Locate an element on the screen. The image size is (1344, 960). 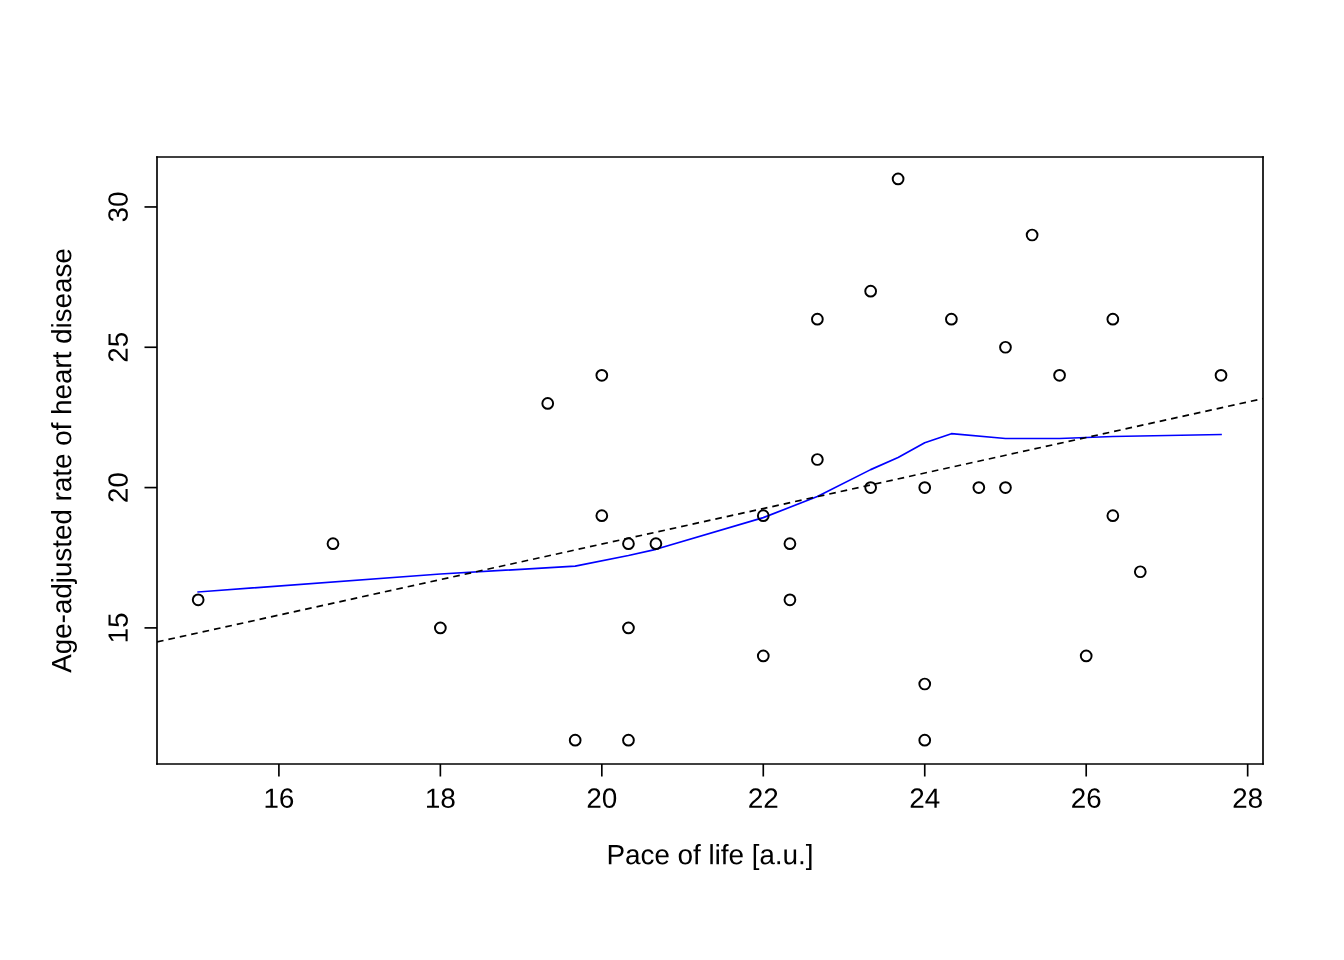
y-axis-title: Age-adjusted rate of heart disease is located at coordinates (64, 461).